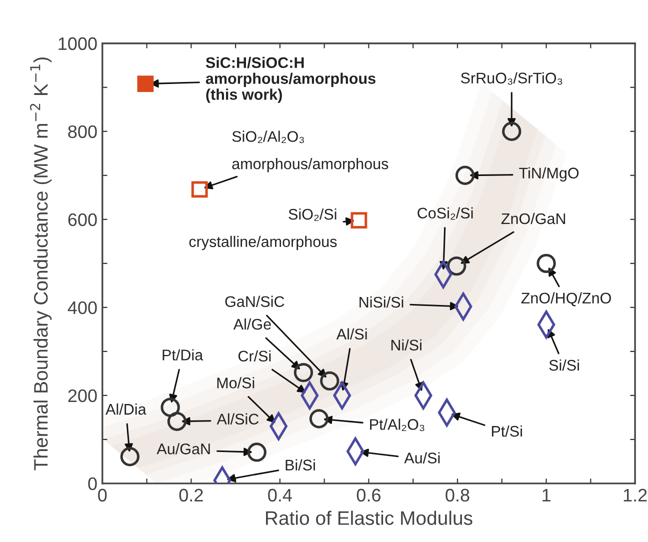  Describe the element at coordinates (368, 495) in the screenshot. I see `x-tick-label: 0.6` at that location.